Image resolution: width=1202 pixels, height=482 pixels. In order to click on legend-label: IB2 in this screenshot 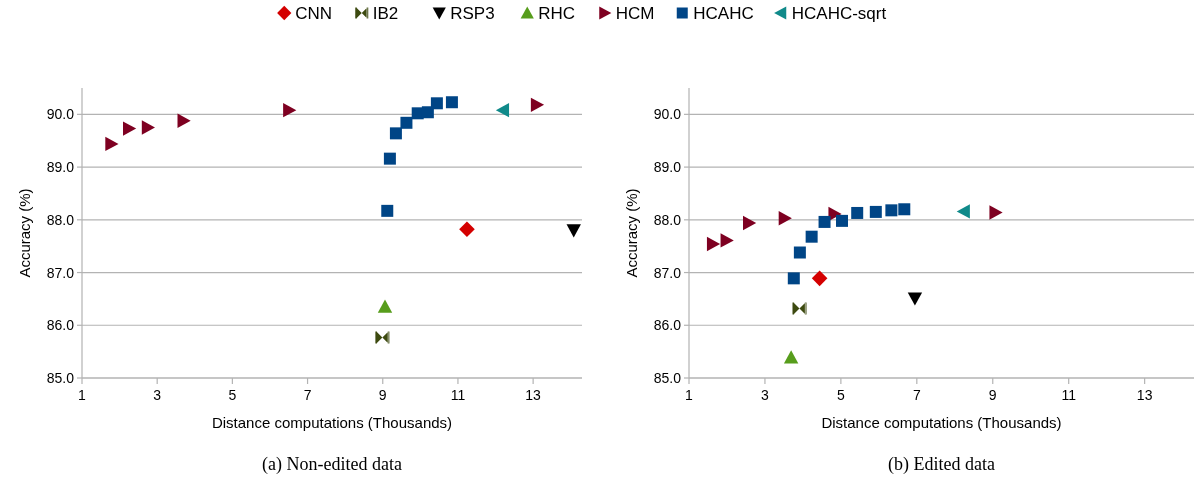, I will do `click(385, 13)`.